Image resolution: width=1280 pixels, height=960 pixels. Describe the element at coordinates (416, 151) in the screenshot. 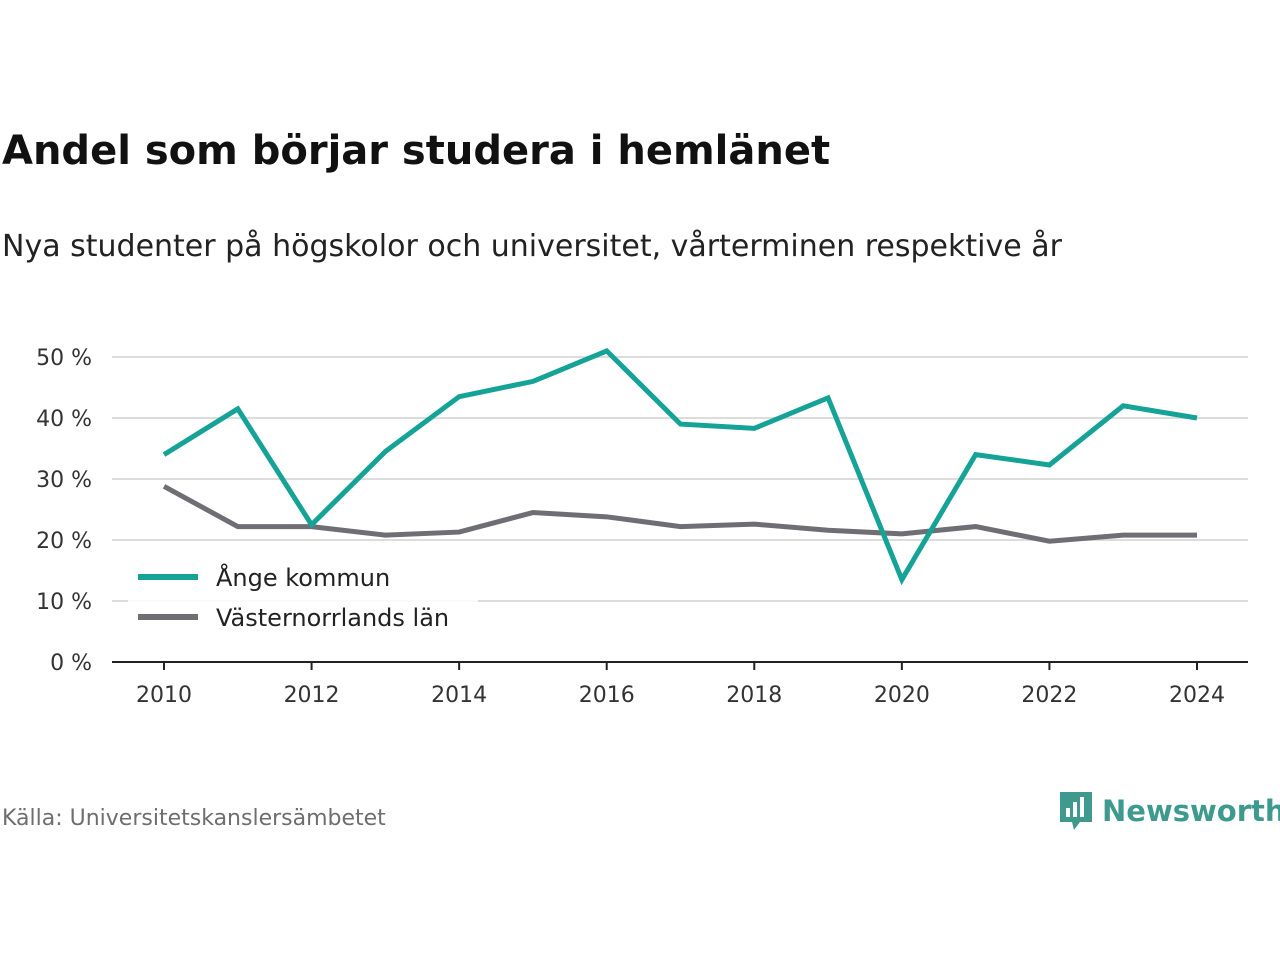

I see `chart-title: Andel som börjar studera i hemlänet` at that location.